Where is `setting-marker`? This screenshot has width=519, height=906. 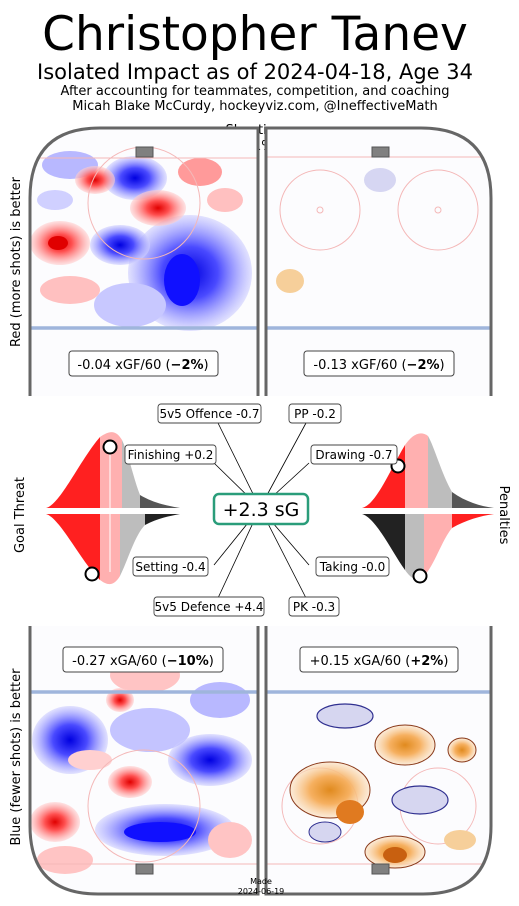 setting-marker is located at coordinates (92, 574).